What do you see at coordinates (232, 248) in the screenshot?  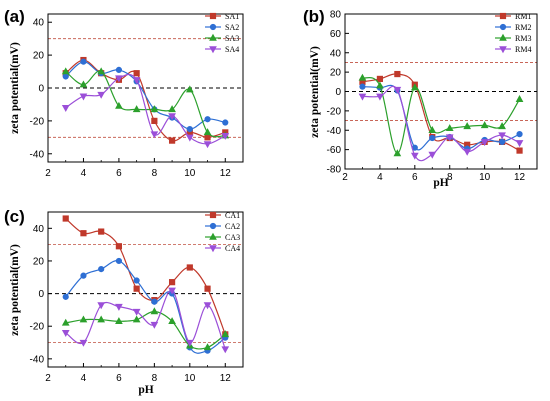 I see `legend-label: CA4` at bounding box center [232, 248].